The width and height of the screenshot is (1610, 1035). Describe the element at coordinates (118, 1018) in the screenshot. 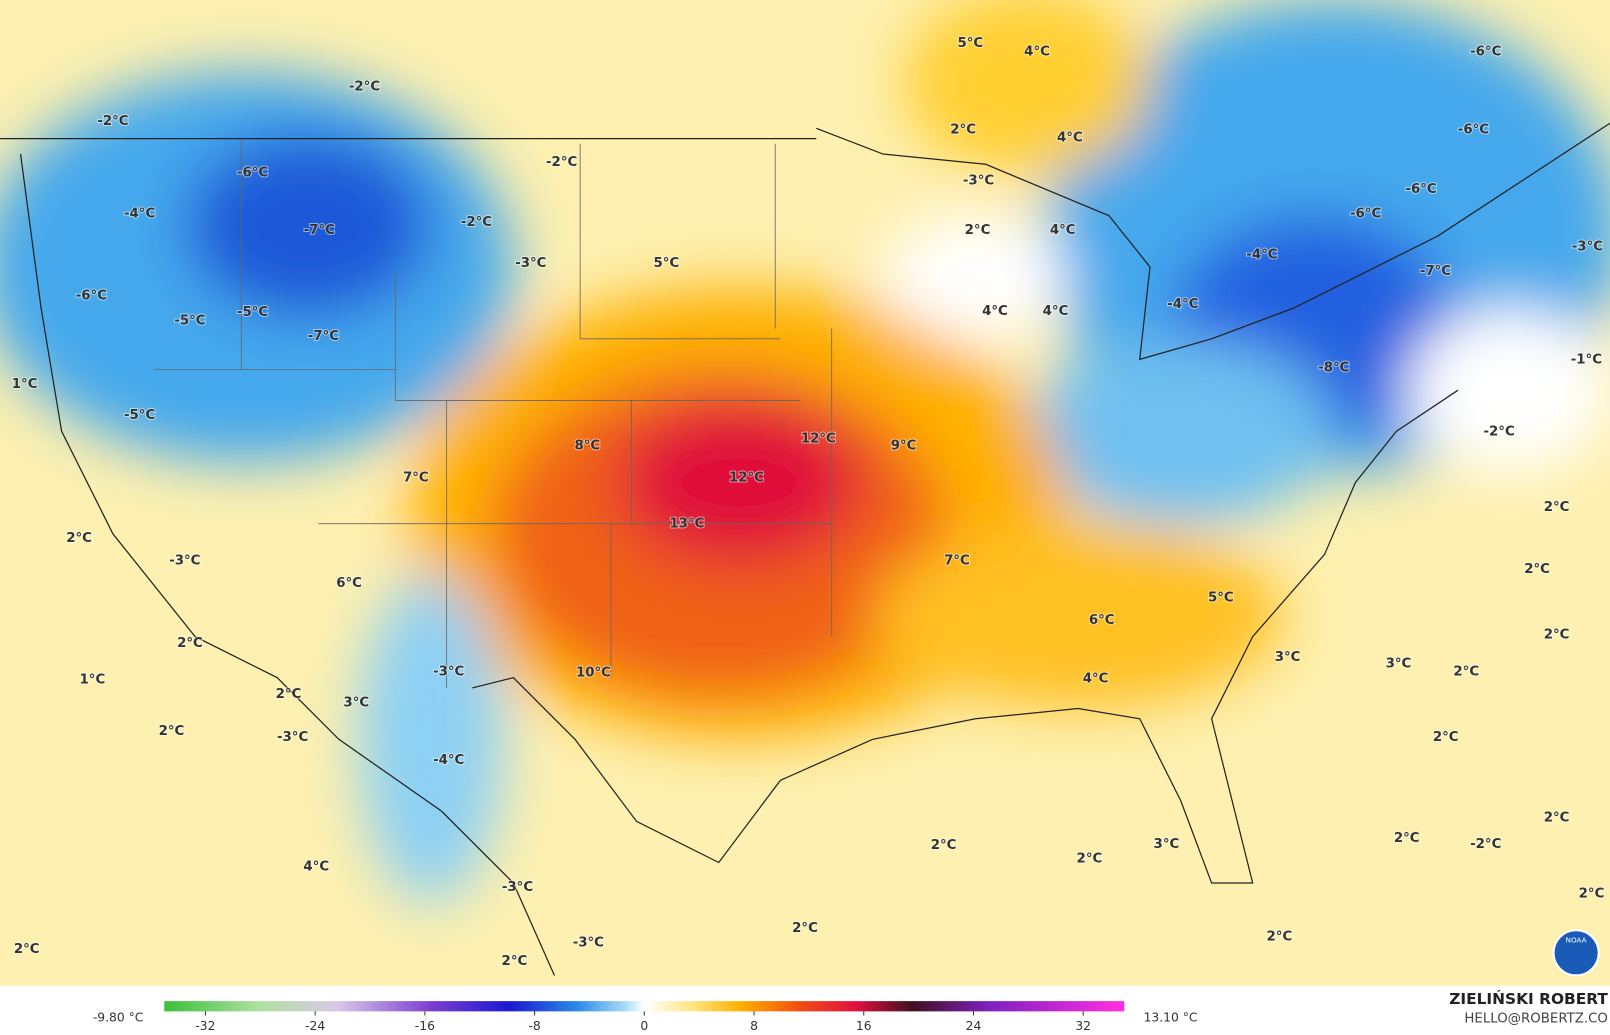

I see `colorbar-min: -9.80 °C` at that location.